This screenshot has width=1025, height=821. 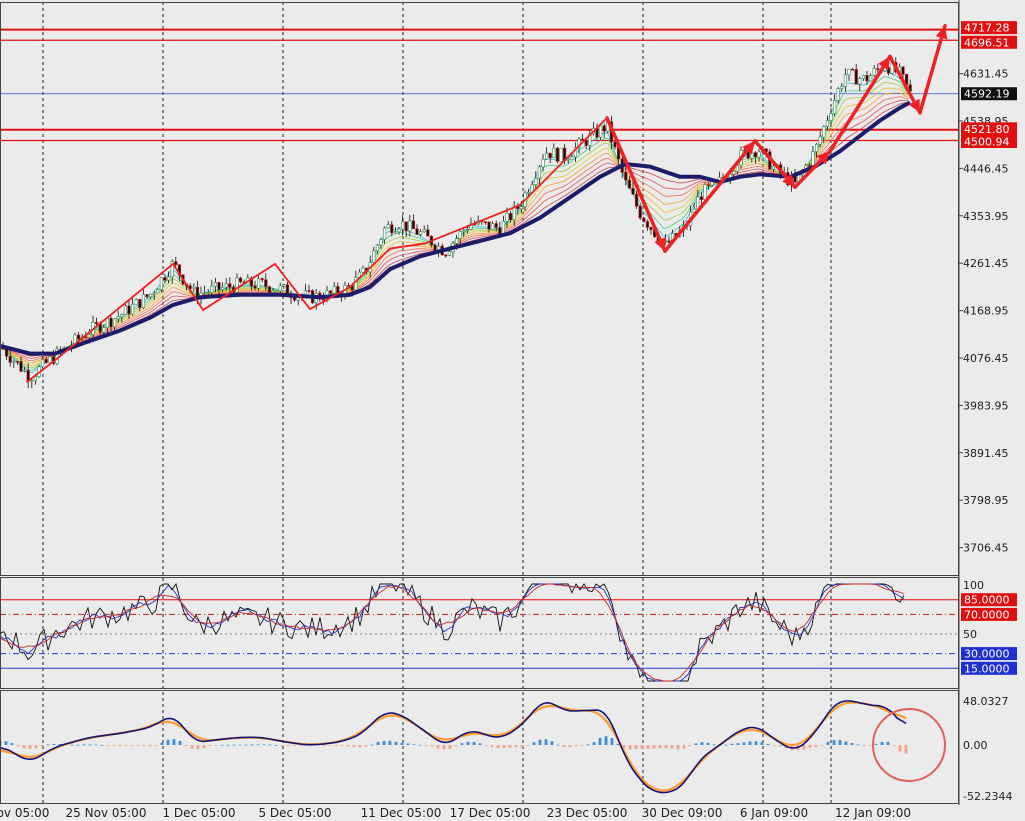 I want to click on osc-mid-line, so click(x=452, y=632).